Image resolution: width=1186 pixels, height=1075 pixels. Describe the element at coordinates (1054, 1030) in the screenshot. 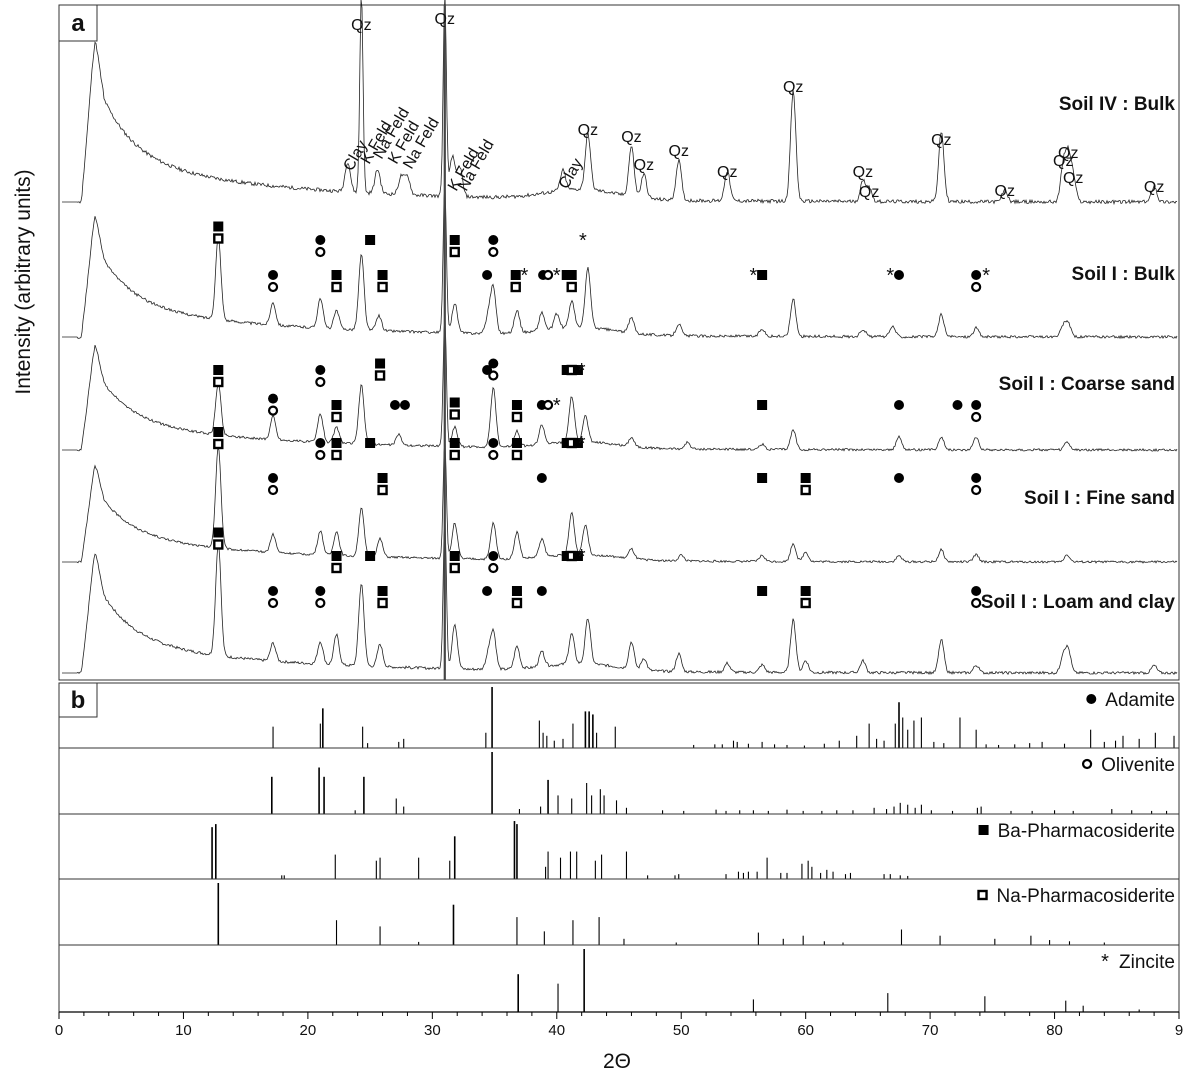

I see `x-tick-label: 80` at that location.